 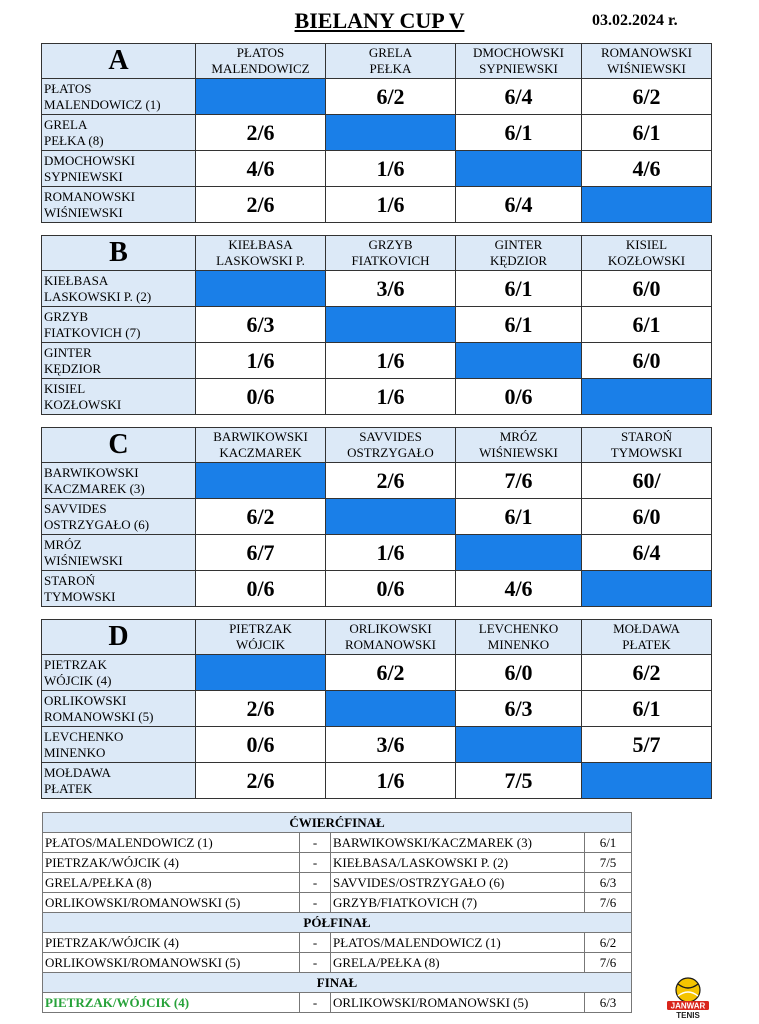 I want to click on match-team-left: GRELA/PEŁKA (8), so click(x=171, y=882).